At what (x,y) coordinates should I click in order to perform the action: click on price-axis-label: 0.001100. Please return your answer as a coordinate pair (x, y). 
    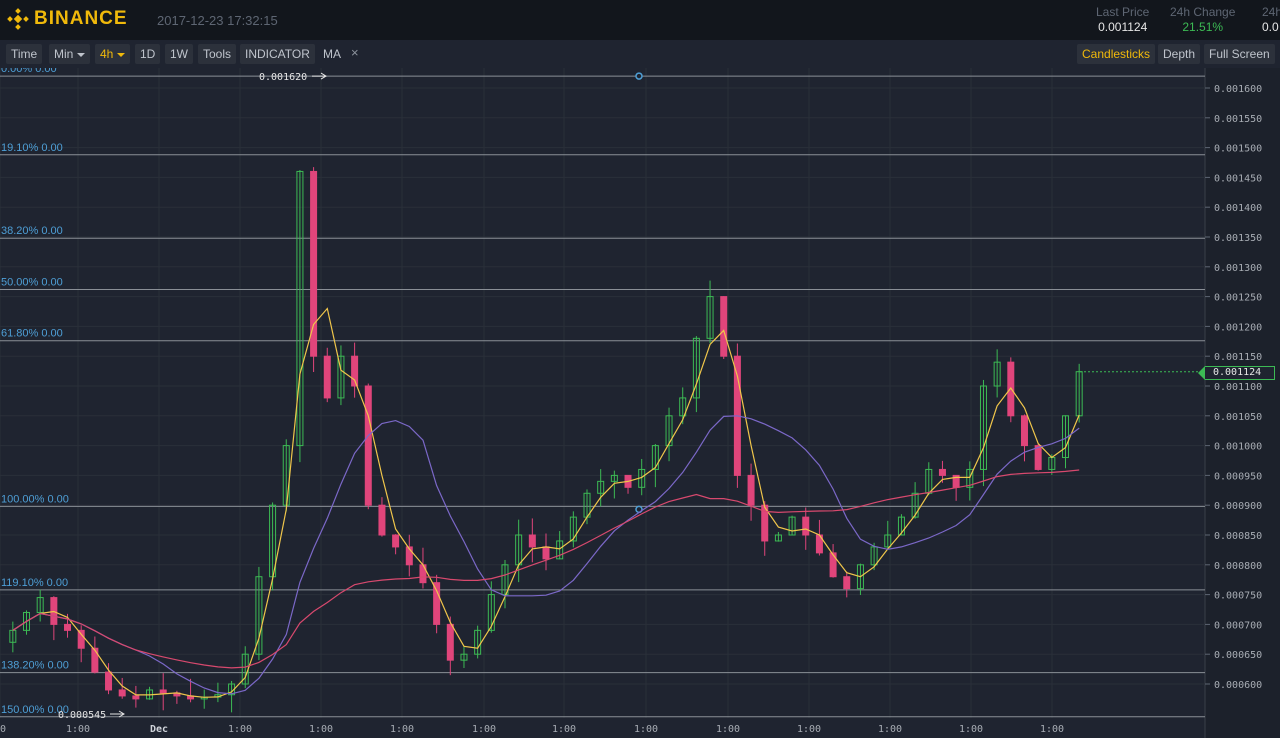
    Looking at the image, I should click on (1238, 387).